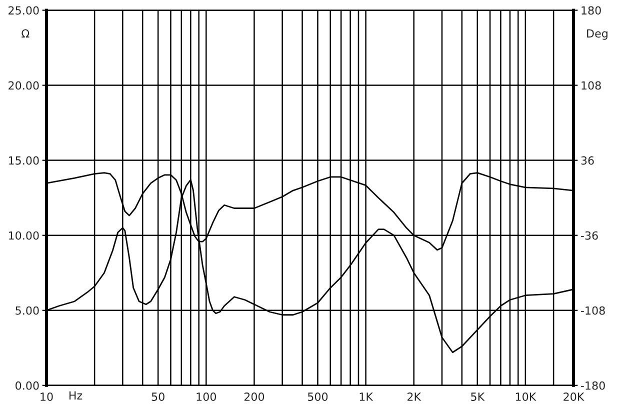 This screenshot has height=410, width=620. What do you see at coordinates (526, 396) in the screenshot?
I see `x-tick-label: 10K` at bounding box center [526, 396].